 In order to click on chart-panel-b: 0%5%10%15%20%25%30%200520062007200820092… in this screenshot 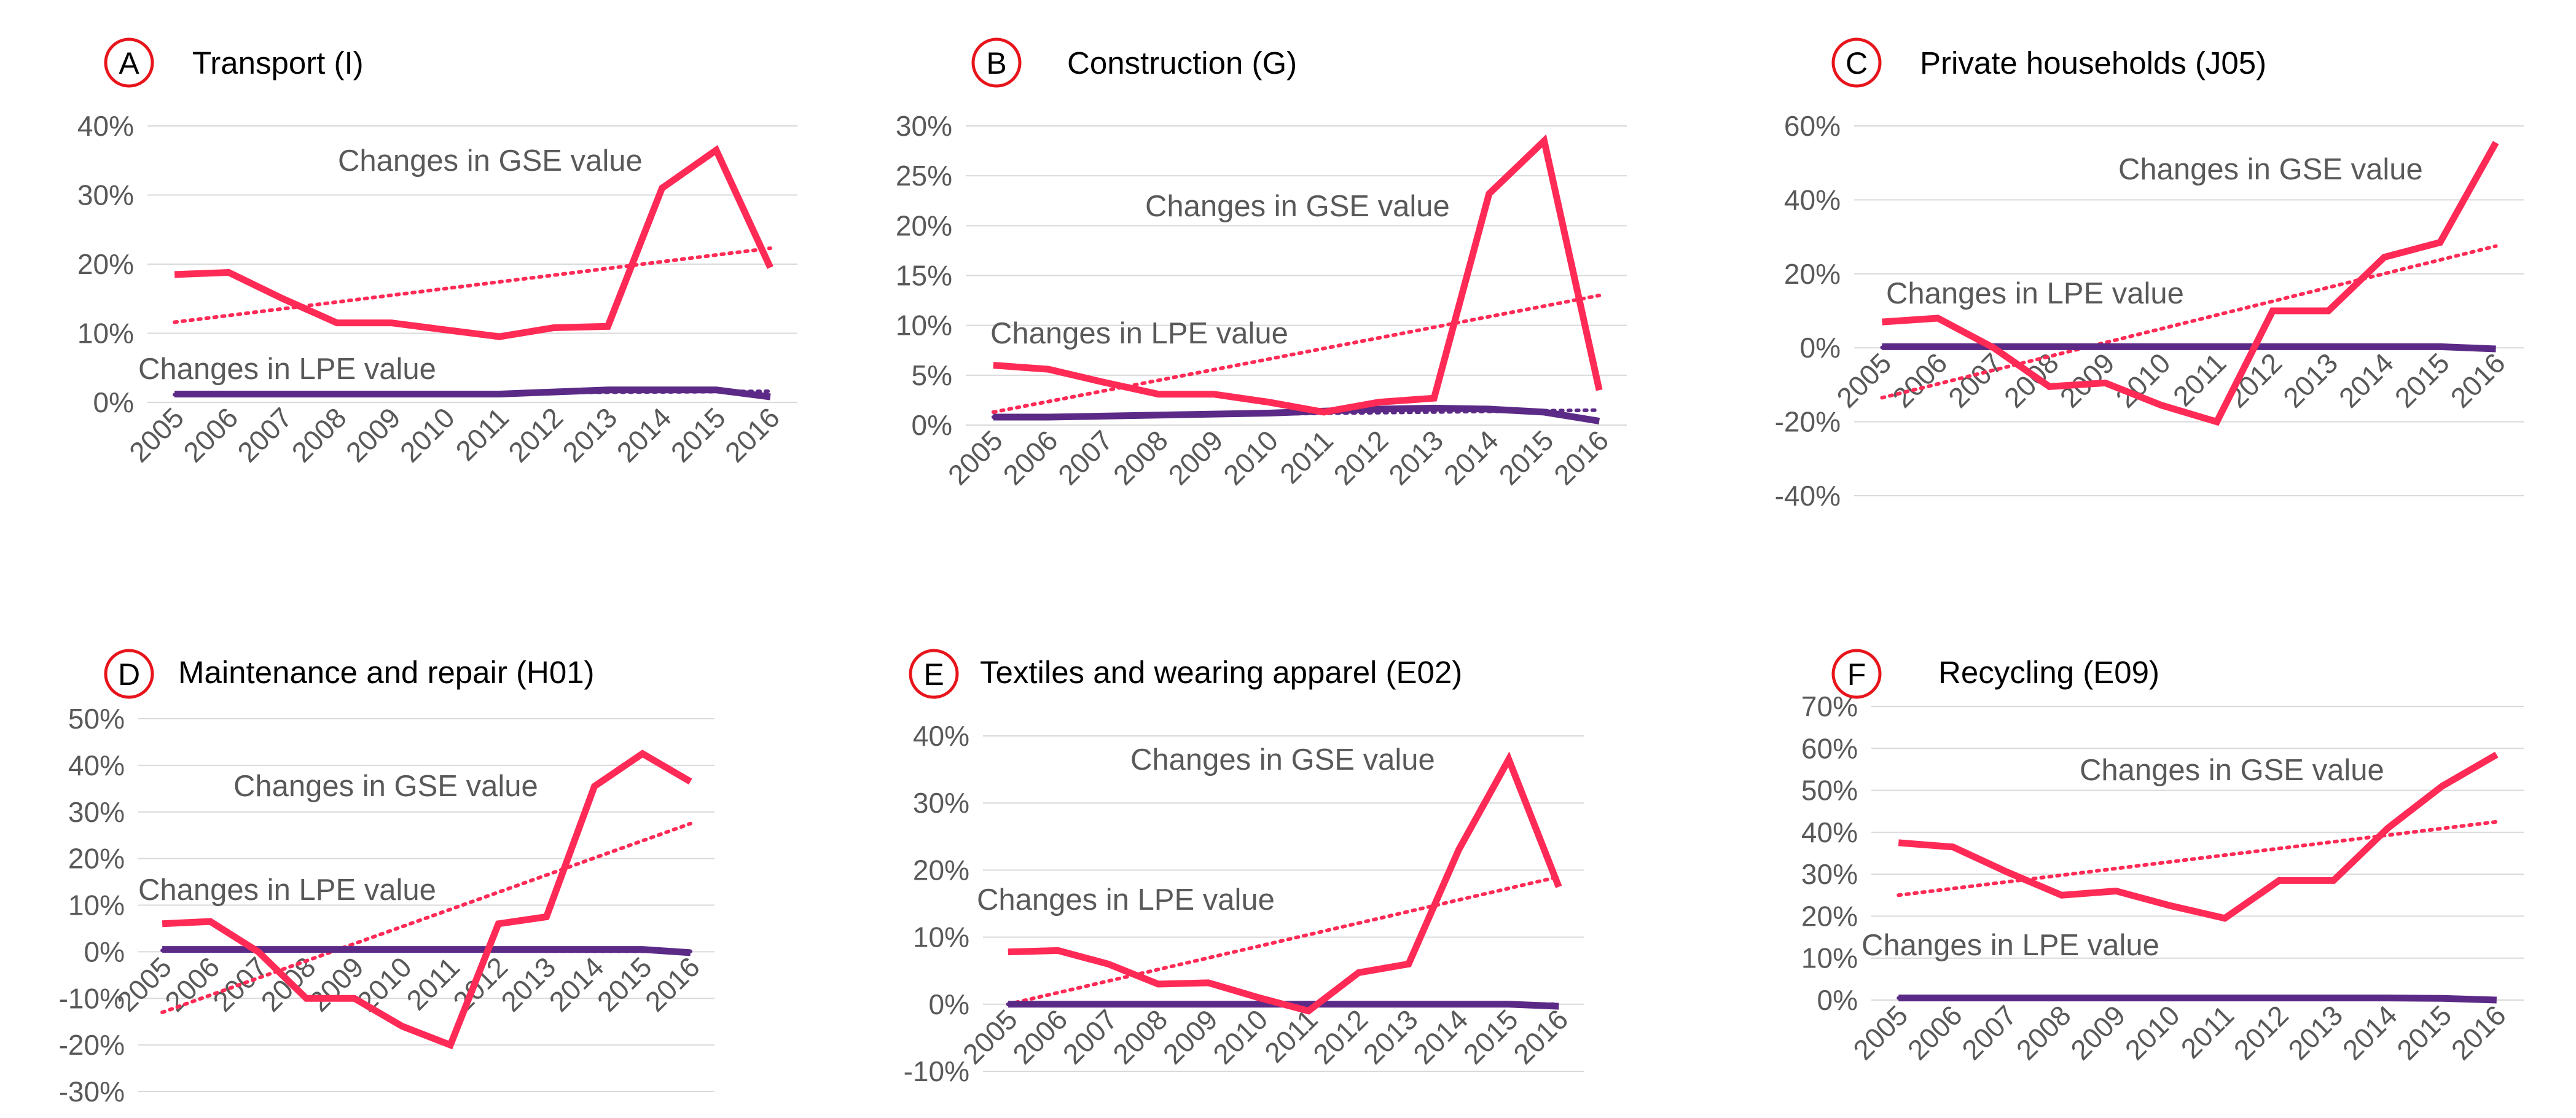, I will do `click(1261, 264)`.